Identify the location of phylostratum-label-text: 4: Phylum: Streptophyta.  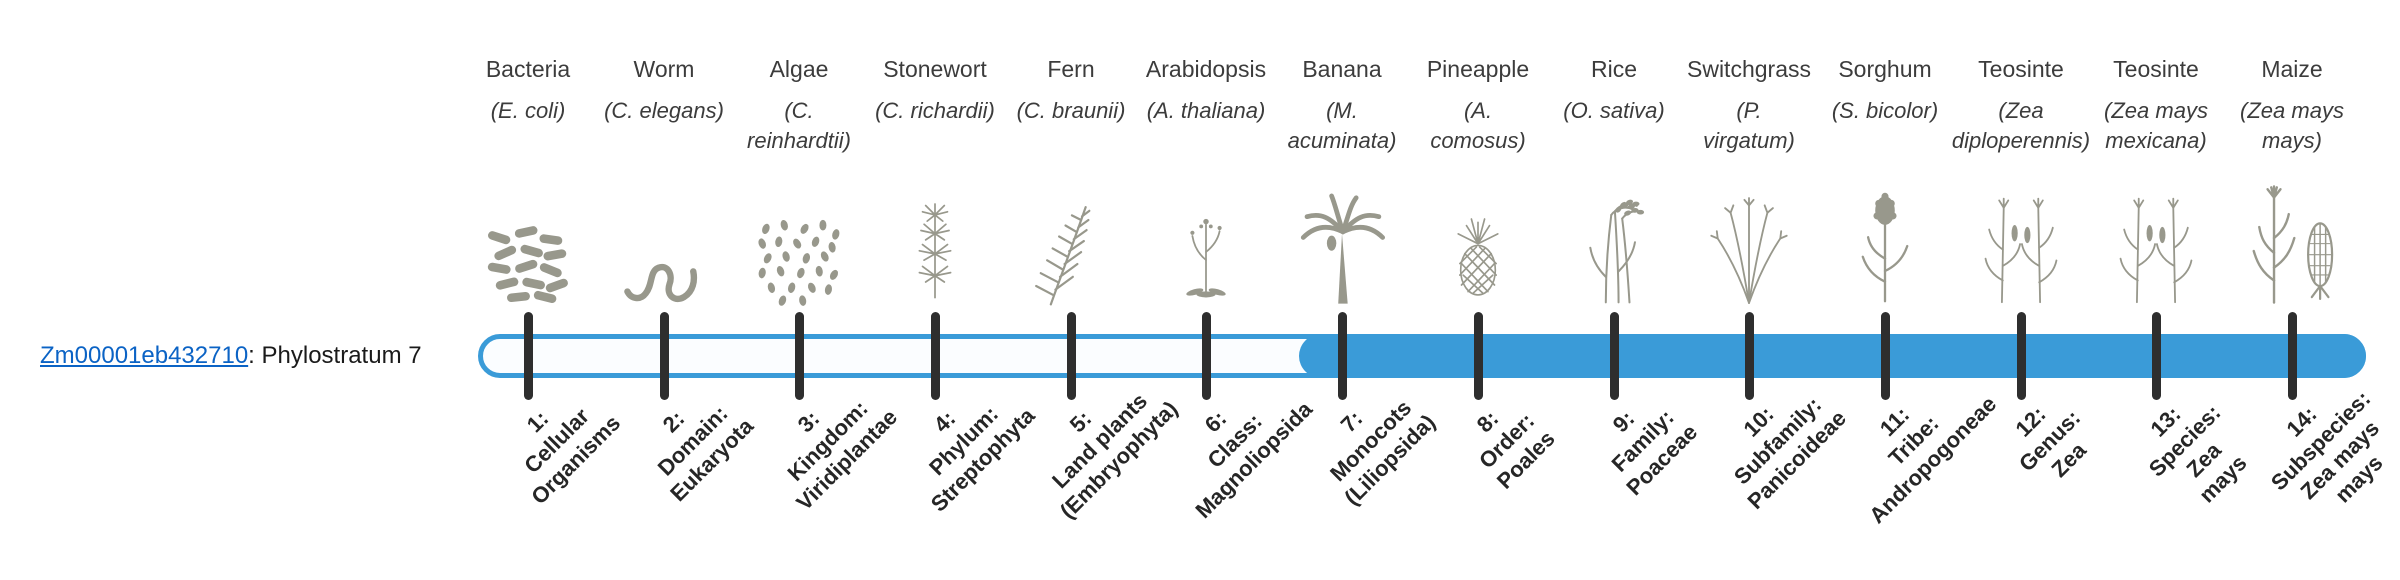
(982, 459).